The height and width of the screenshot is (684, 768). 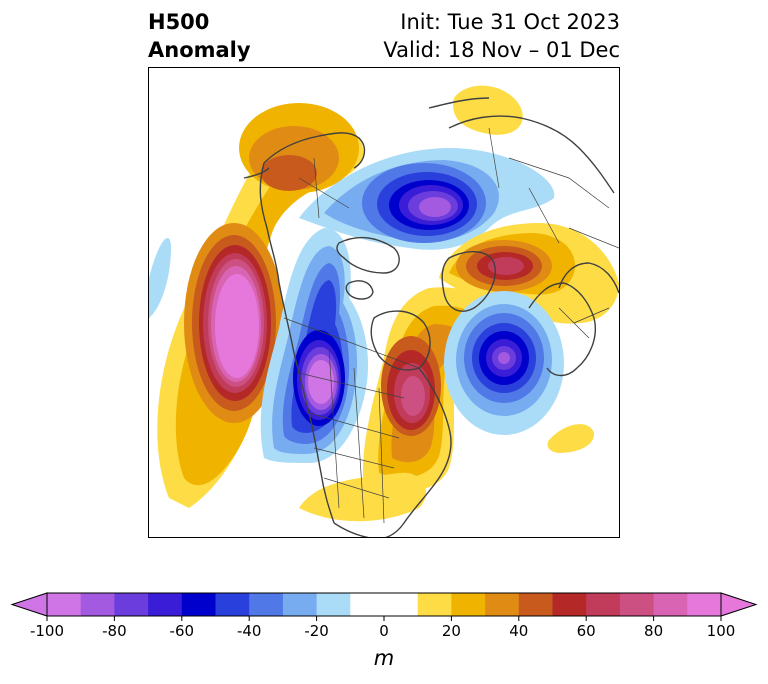 What do you see at coordinates (316, 631) in the screenshot?
I see `colorbar-tick-label: -20` at bounding box center [316, 631].